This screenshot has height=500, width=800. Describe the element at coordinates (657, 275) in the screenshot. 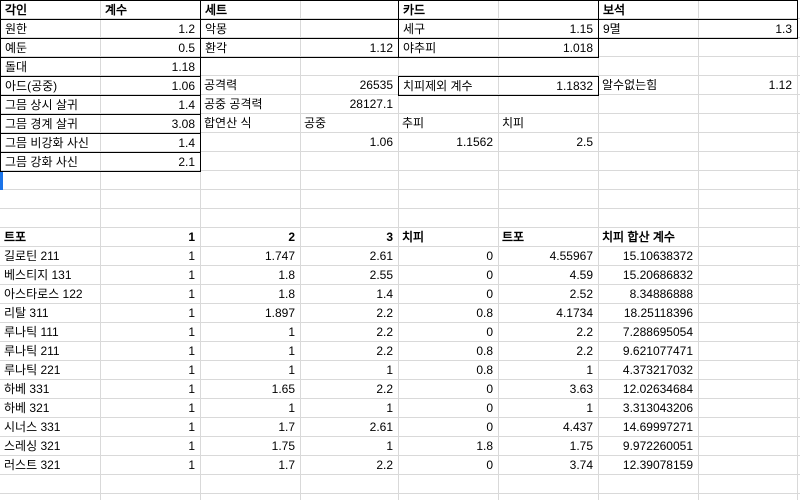

I see `skill-value-cell: 15.20686832` at that location.